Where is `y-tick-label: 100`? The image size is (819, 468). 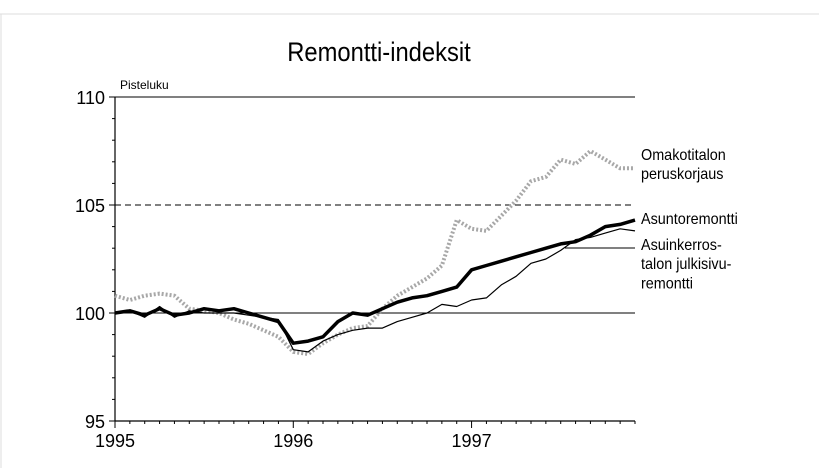 y-tick-label: 100 is located at coordinates (90, 314).